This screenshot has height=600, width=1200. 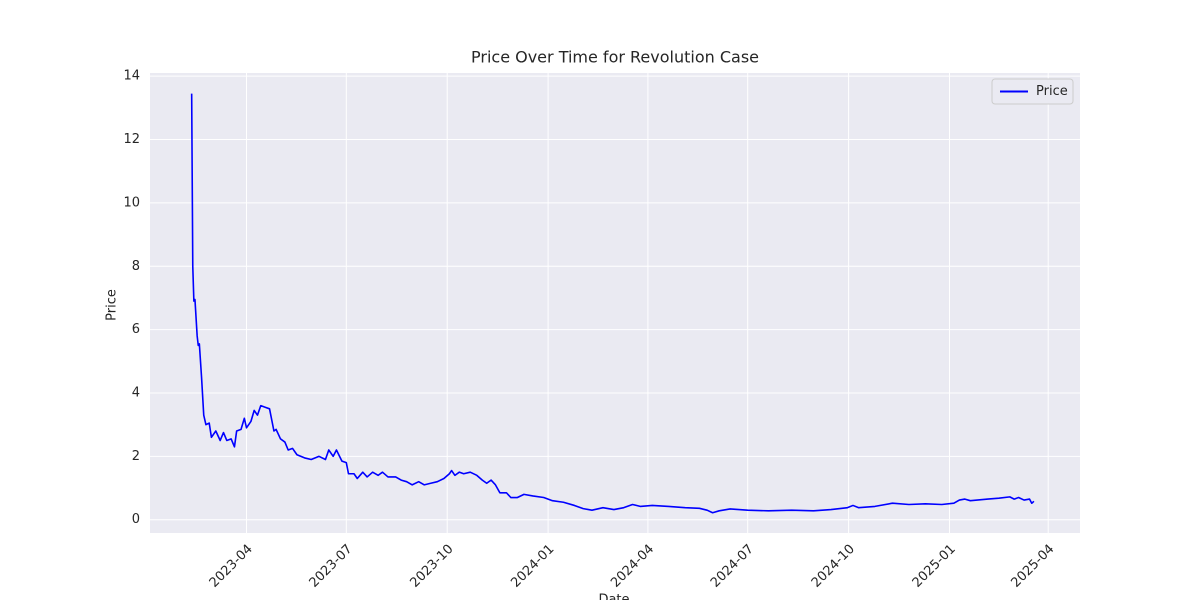 What do you see at coordinates (1032, 566) in the screenshot?
I see `x-tick-label: 2025-04` at bounding box center [1032, 566].